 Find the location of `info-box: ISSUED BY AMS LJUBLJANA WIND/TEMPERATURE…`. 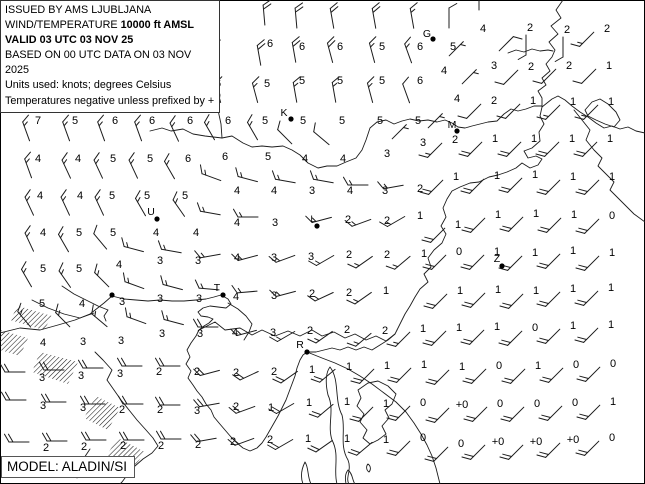

info-box: ISSUED BY AMS LJUBLJANA WIND/TEMPERATURE… is located at coordinates (110, 56).